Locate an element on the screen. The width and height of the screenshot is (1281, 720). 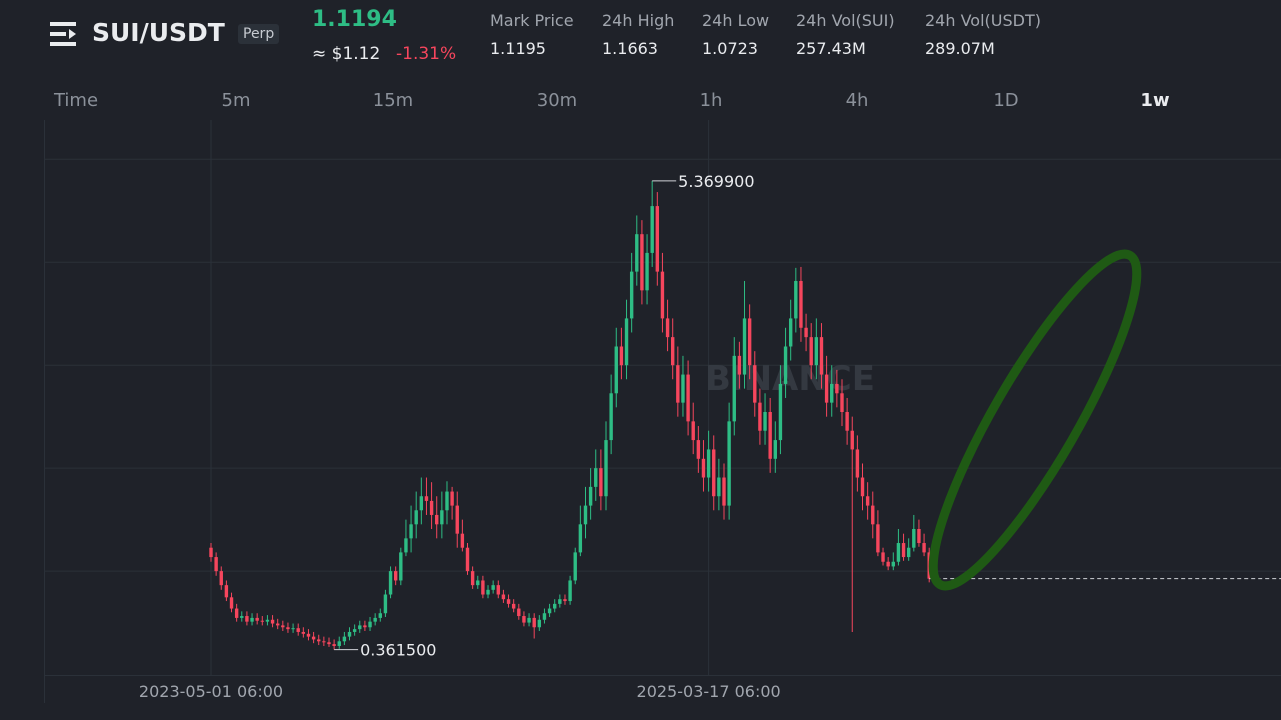
annotation-label: 0.361500 is located at coordinates (398, 650).